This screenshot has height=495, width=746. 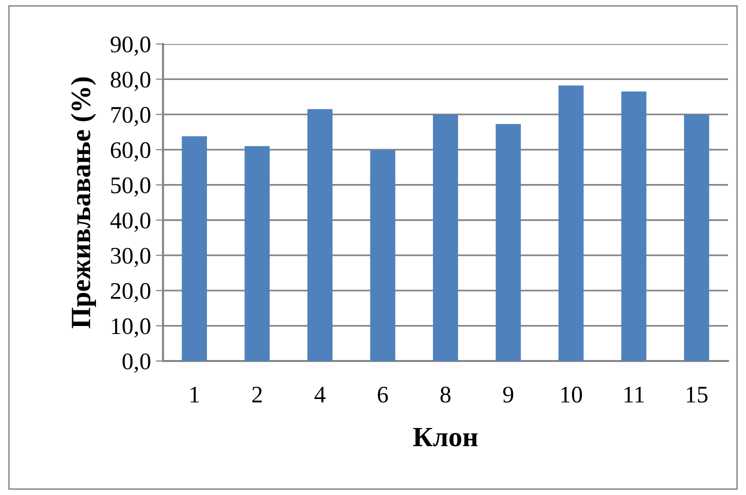 I want to click on x-tick-label: 6, so click(x=383, y=394).